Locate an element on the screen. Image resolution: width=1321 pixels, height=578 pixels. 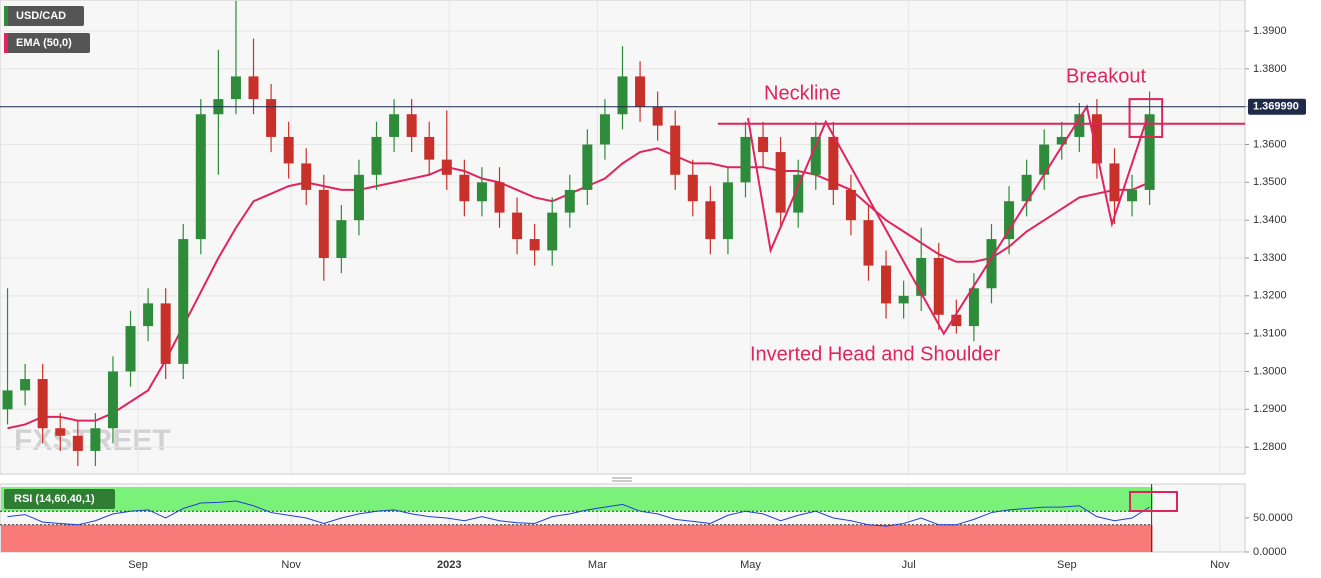
ema-tag-box is located at coordinates (47, 43).